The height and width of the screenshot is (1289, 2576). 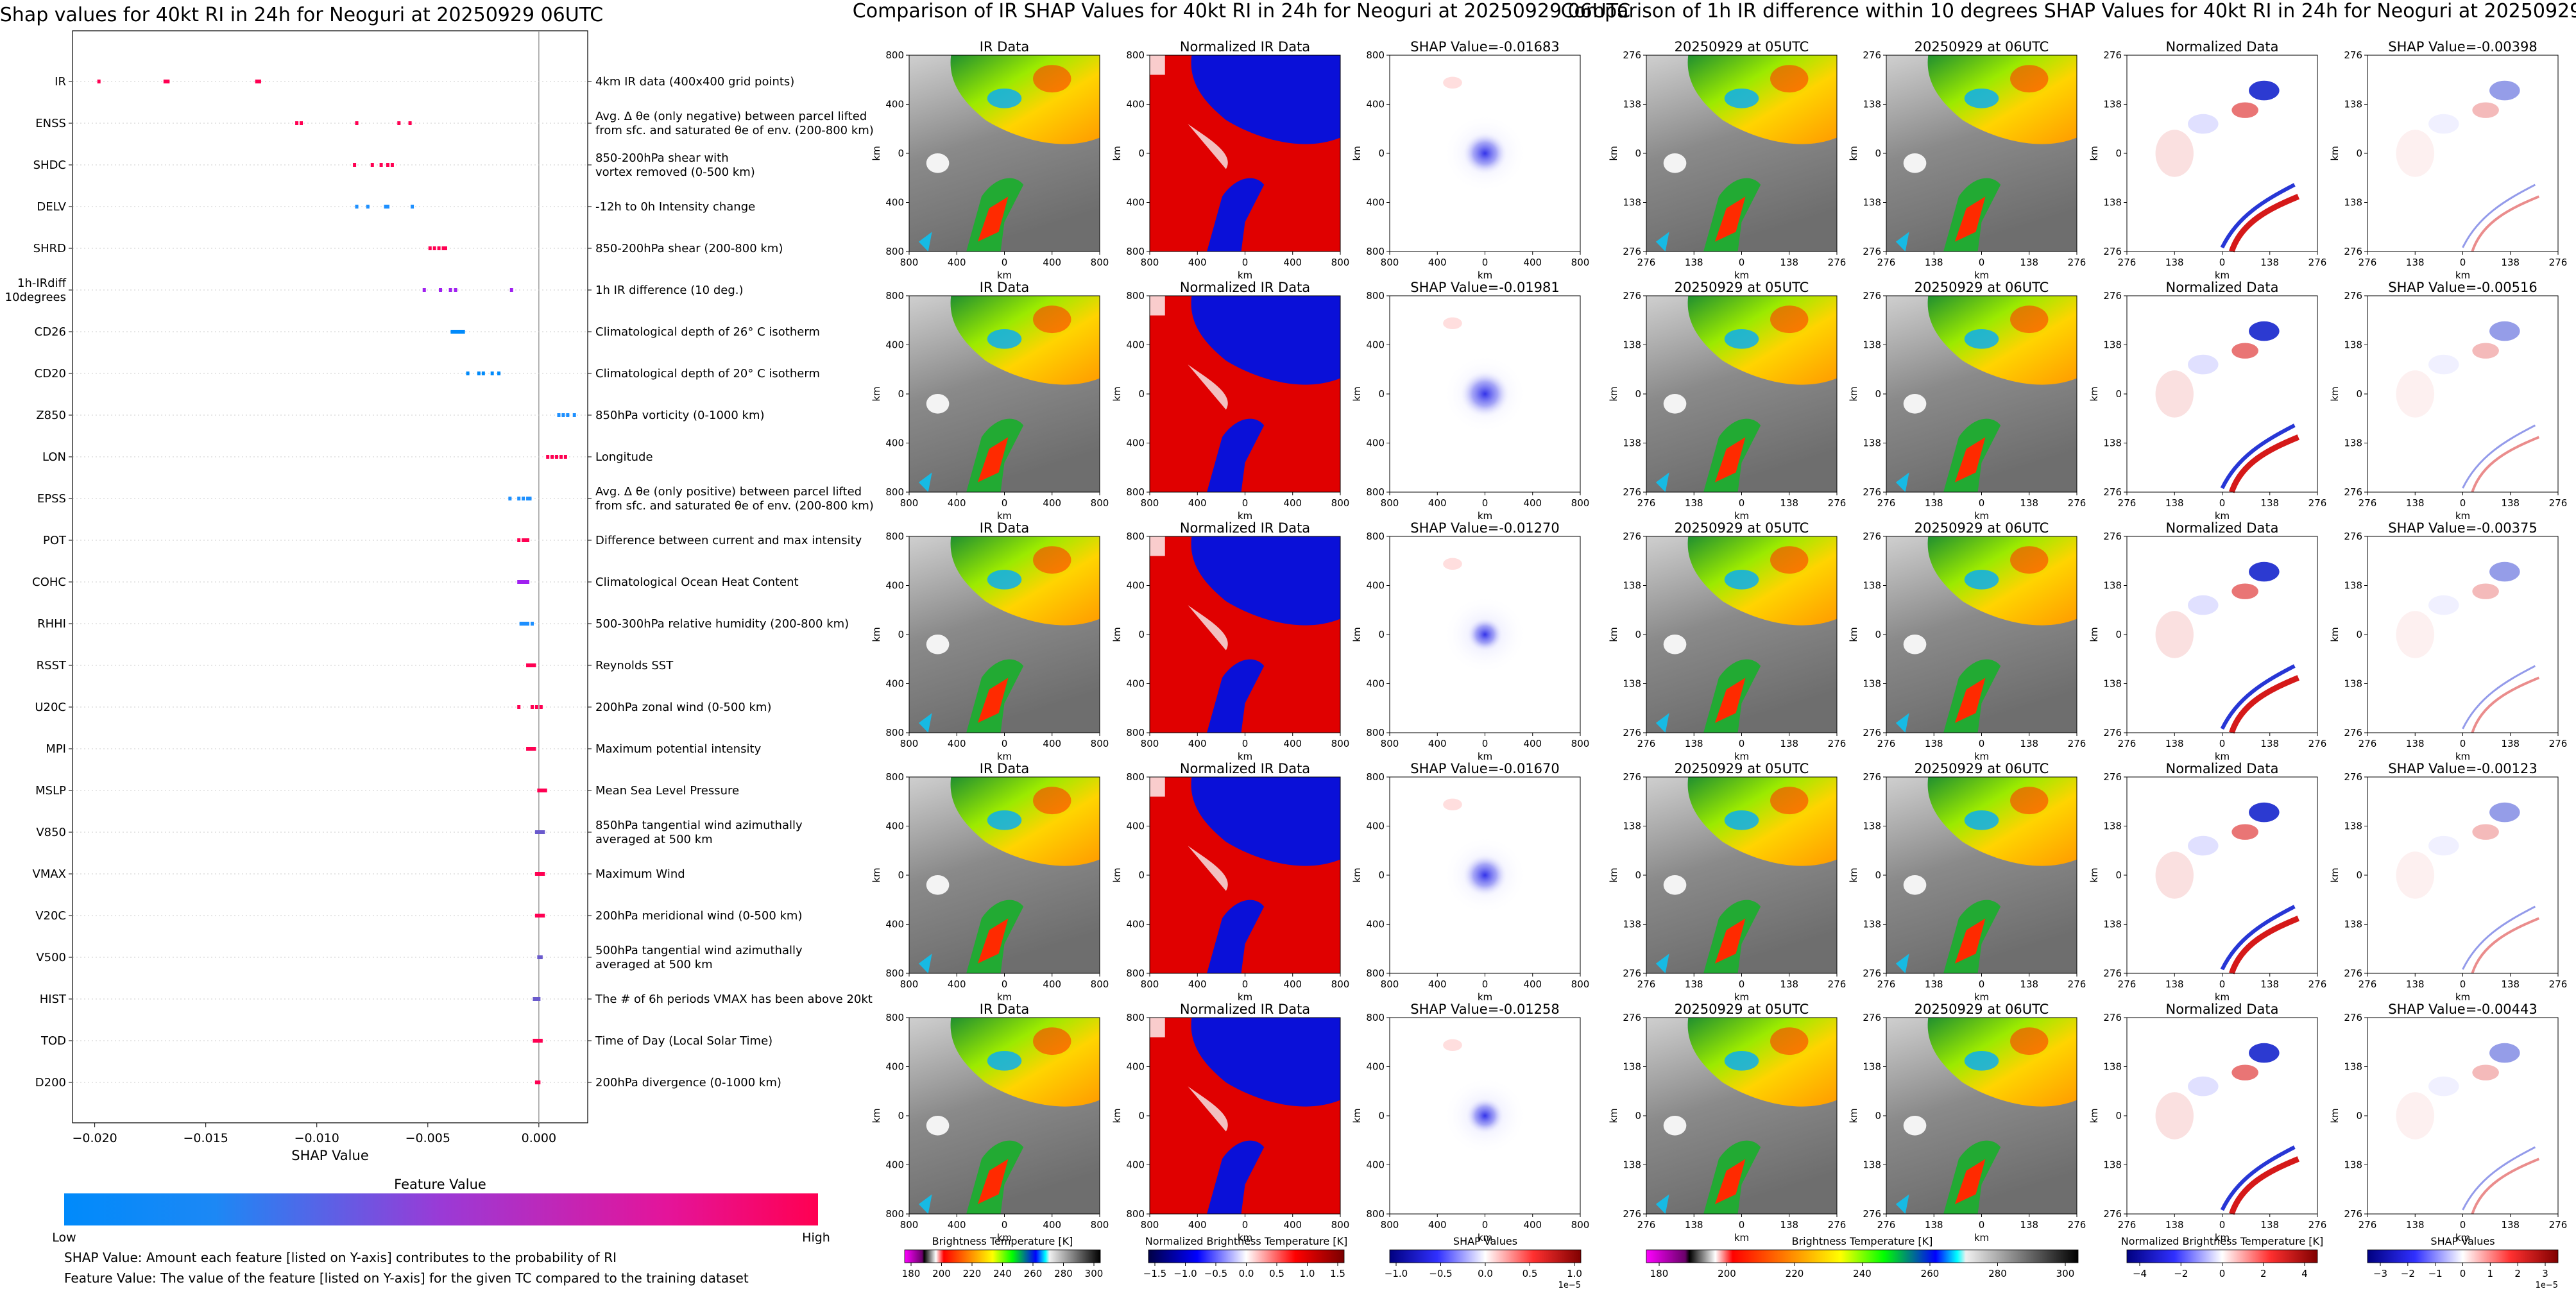 What do you see at coordinates (912, 1273) in the screenshot?
I see `colorbar-tick-label: 180` at bounding box center [912, 1273].